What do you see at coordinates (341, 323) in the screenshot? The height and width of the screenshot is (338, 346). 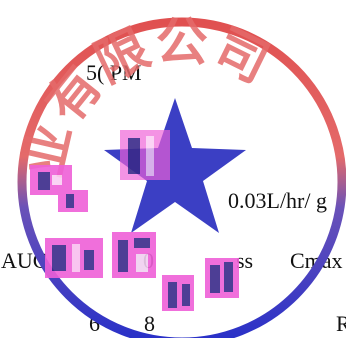 I see `r-fragment: R` at bounding box center [341, 323].